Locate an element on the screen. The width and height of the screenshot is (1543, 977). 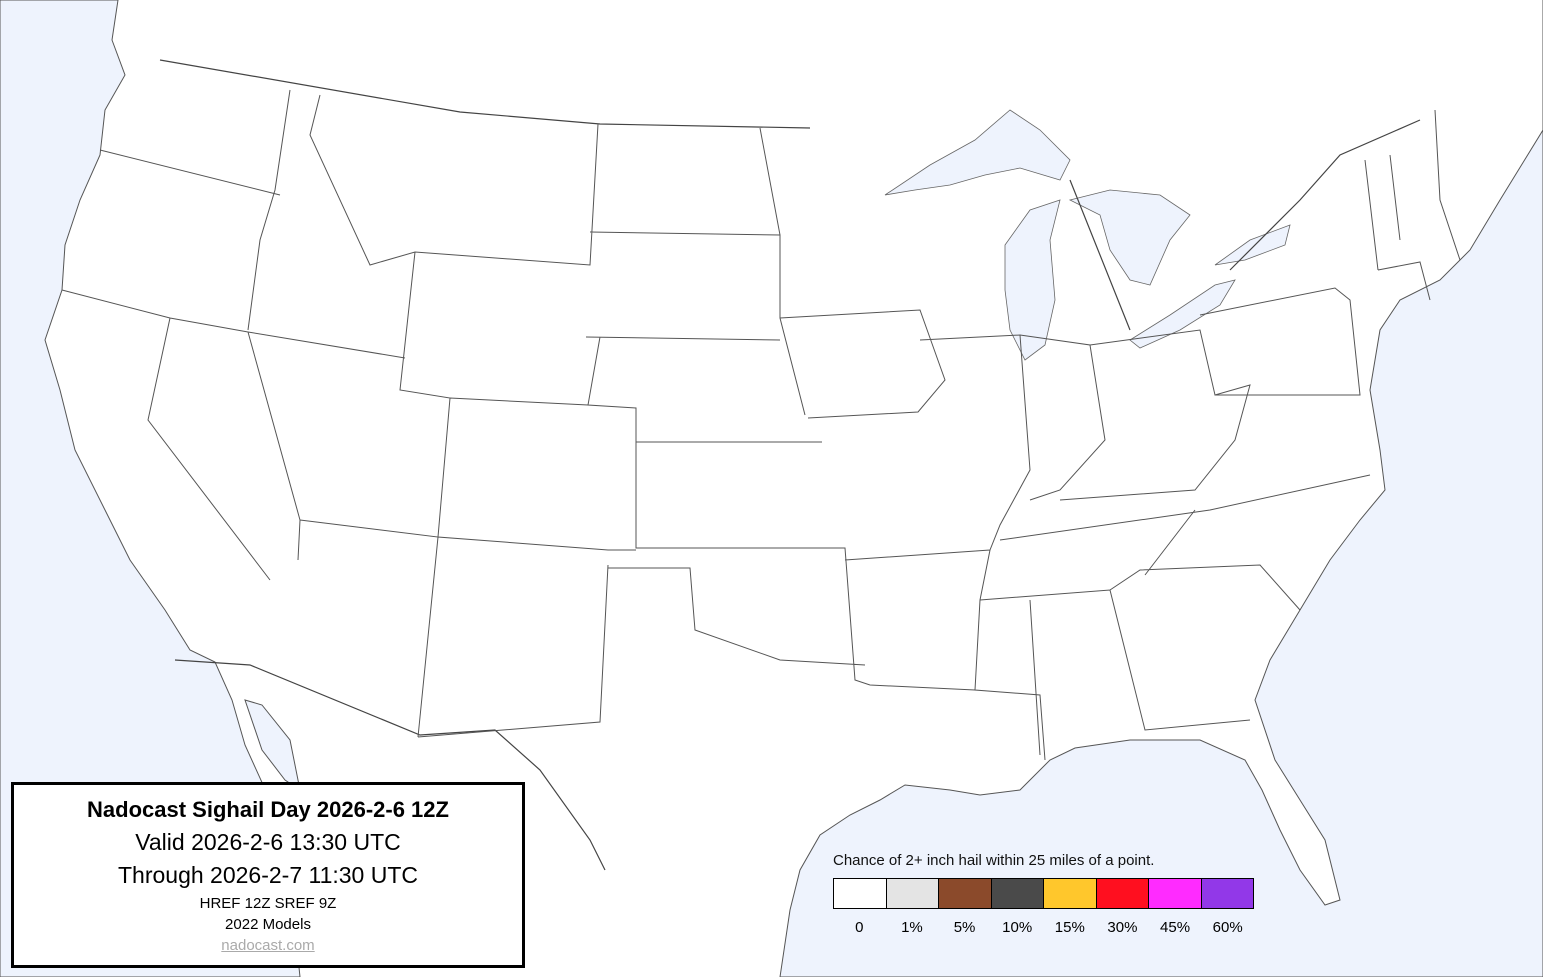
legend-labels: 0 1% 5% 10% 15% 30% 45% 60% is located at coordinates (1043, 927).